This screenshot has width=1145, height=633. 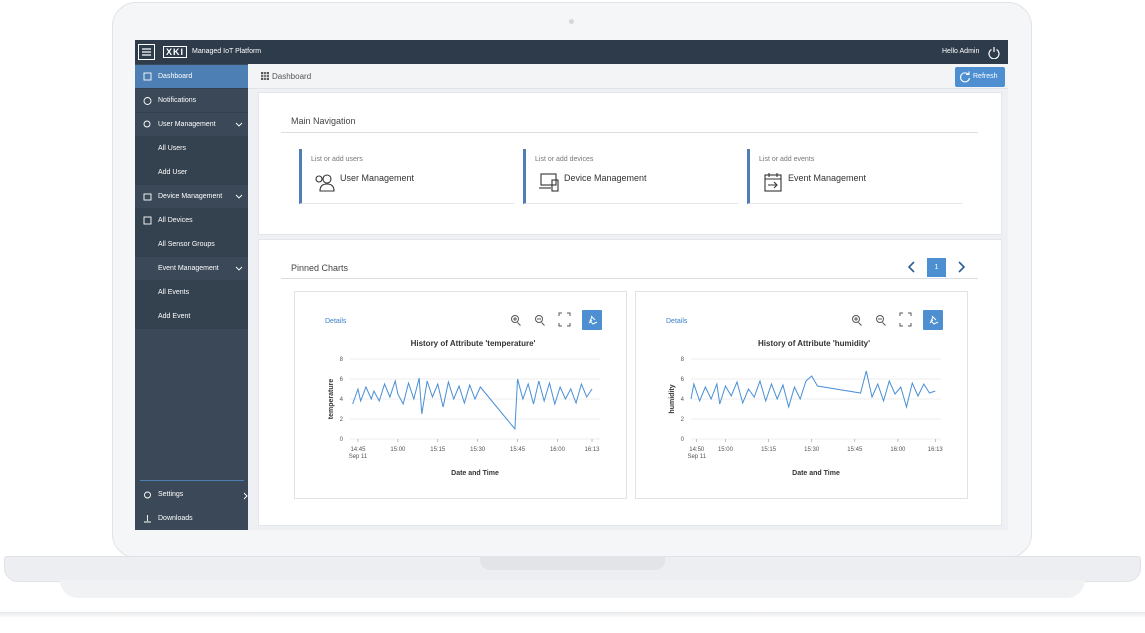 I want to click on nav-item: Notifications, so click(x=191, y=101).